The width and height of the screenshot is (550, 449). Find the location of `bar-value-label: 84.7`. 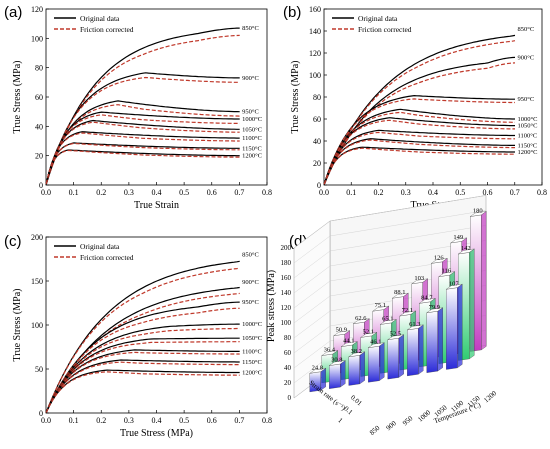

bar-value-label: 84.7 is located at coordinates (427, 297).